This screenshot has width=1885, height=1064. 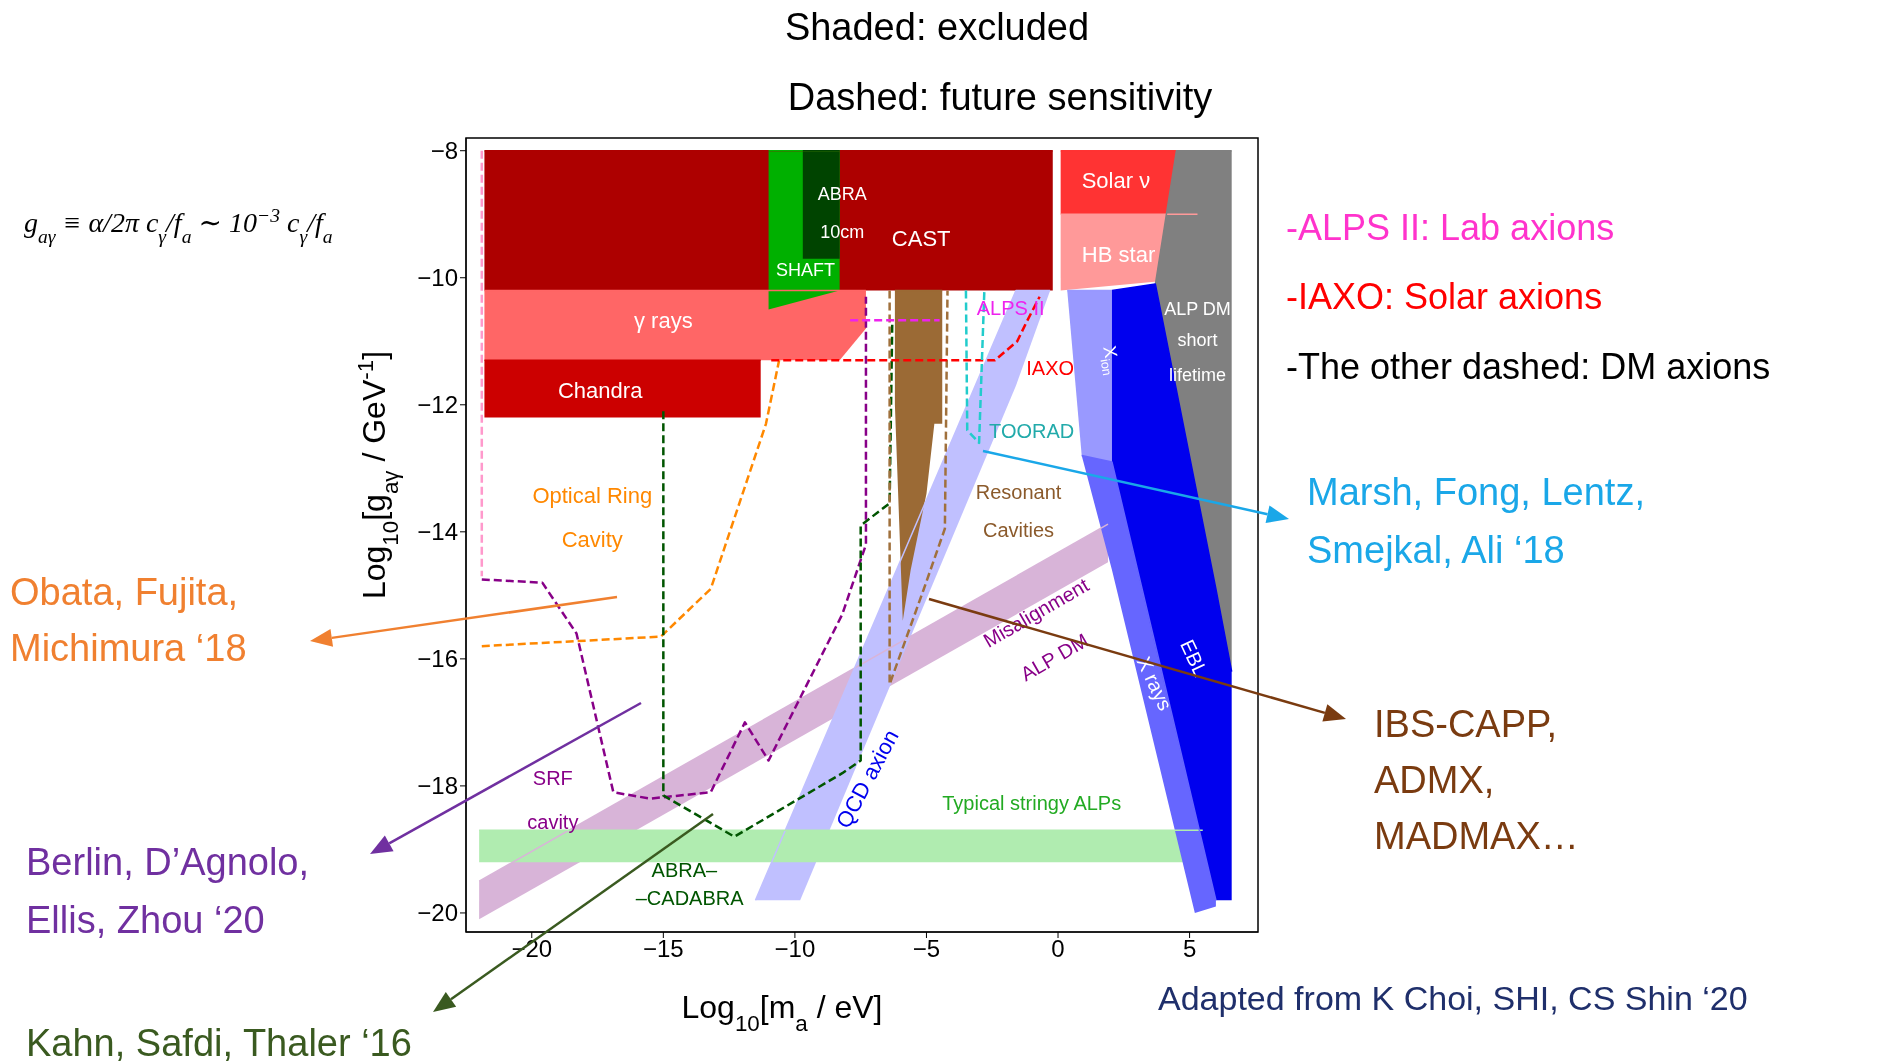 What do you see at coordinates (1032, 431) in the screenshot?
I see `annotation: TOORAD` at bounding box center [1032, 431].